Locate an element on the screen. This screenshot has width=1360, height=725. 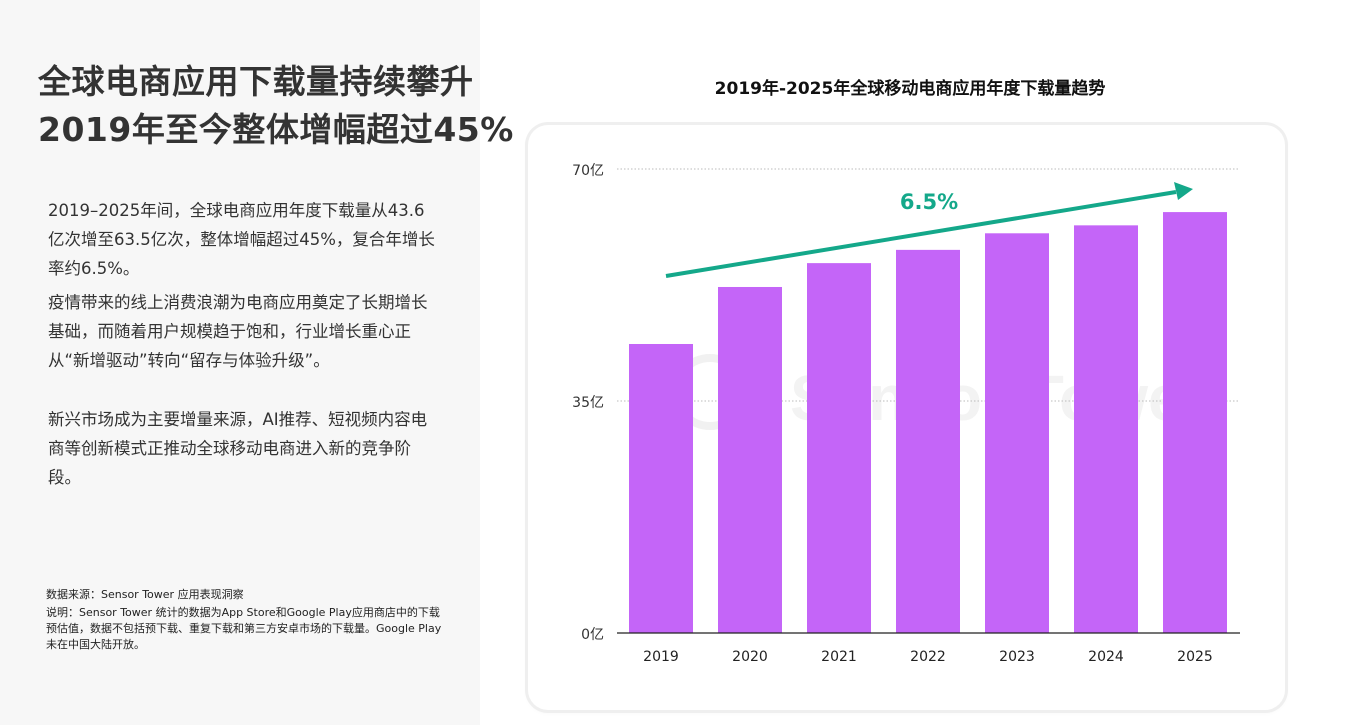
bar-2024 is located at coordinates (1106, 429).